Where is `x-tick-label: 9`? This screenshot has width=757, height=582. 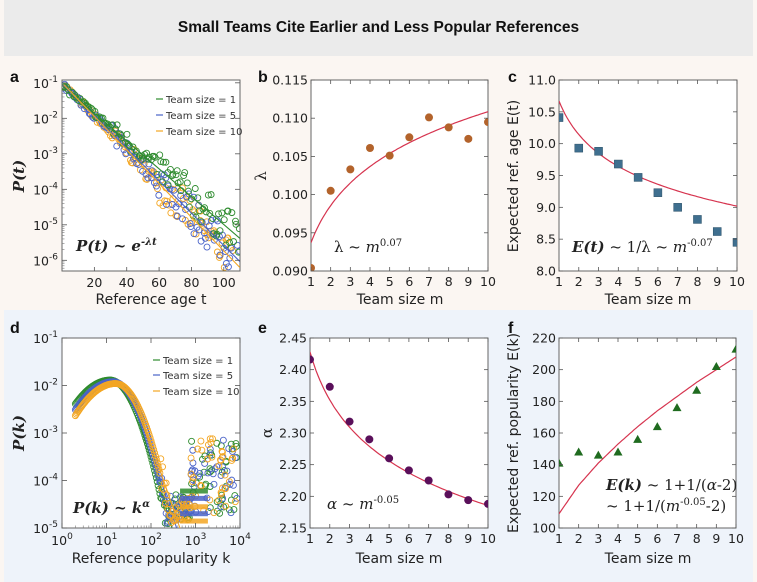
x-tick-label: 9 is located at coordinates (716, 538).